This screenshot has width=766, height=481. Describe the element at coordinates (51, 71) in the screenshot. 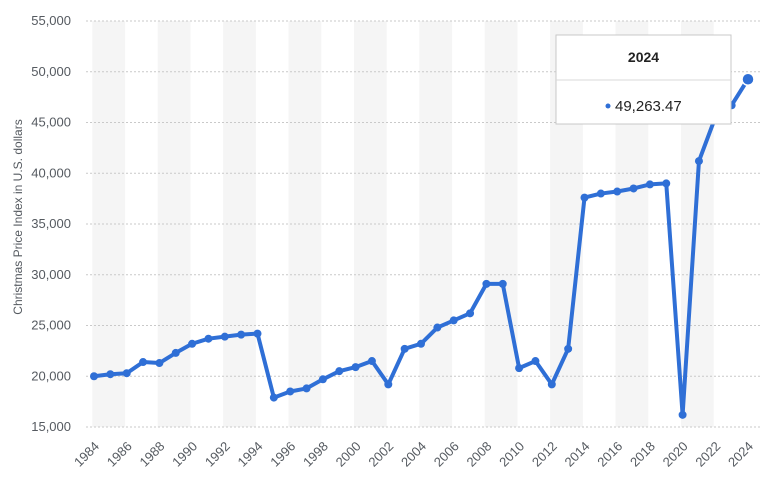

I see `y-tick-label: 50,000` at that location.